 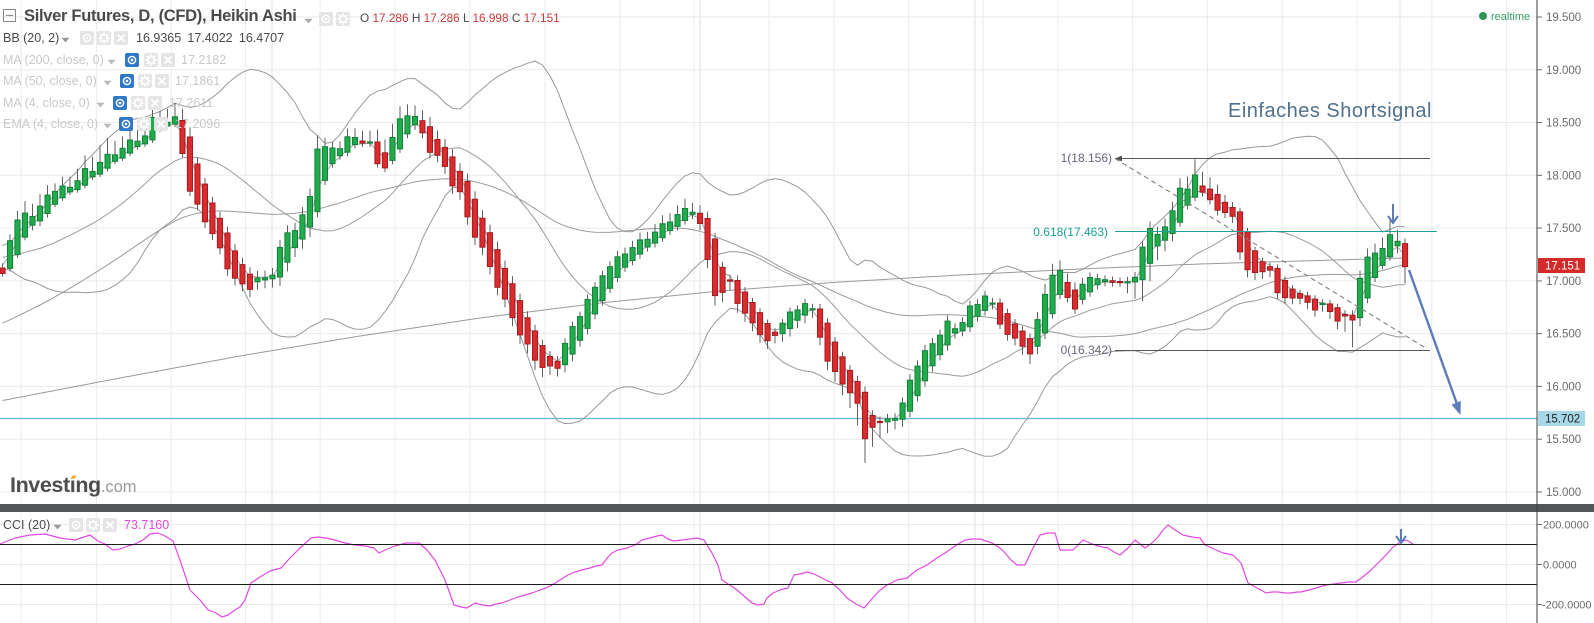 What do you see at coordinates (1563, 71) in the screenshot?
I see `svg-text: 19.000` at bounding box center [1563, 71].